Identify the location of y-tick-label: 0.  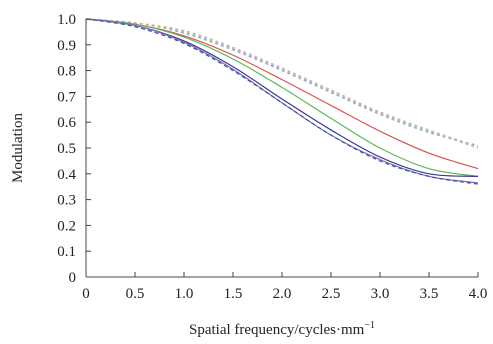
(73, 278).